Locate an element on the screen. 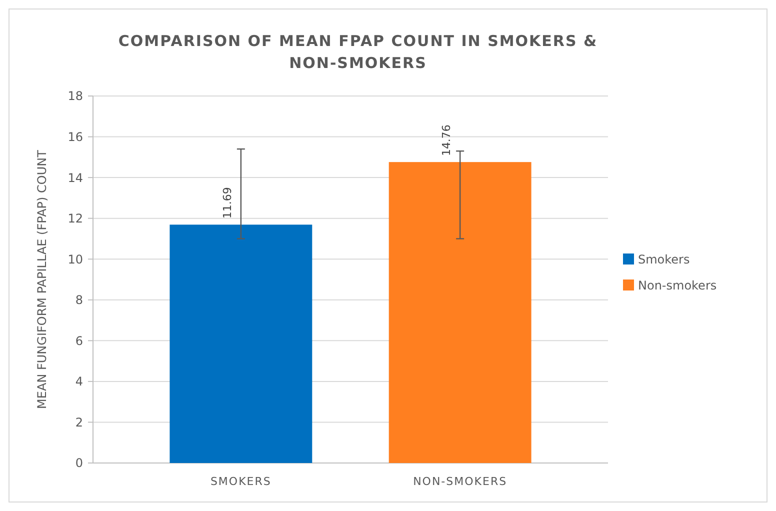  y-tick-label: 10 is located at coordinates (75, 259).